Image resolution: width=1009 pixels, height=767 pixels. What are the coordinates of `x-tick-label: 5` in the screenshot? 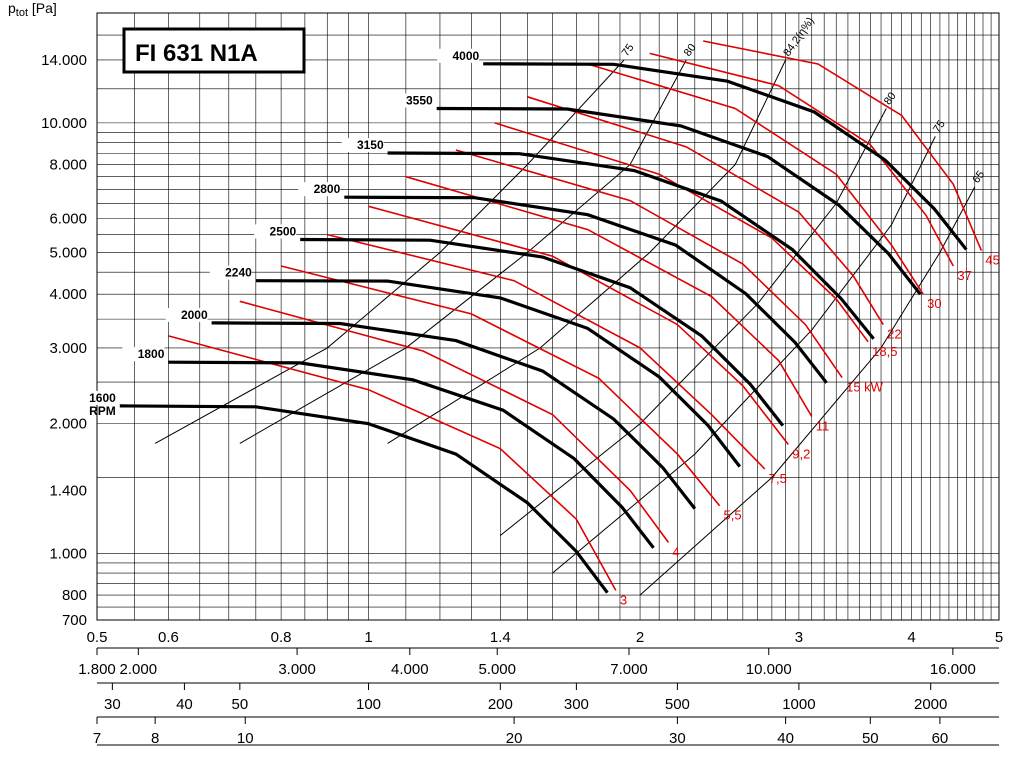 It's located at (999, 637).